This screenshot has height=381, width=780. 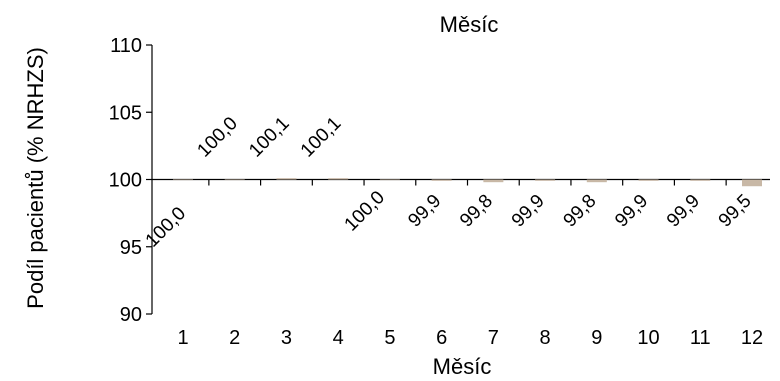 What do you see at coordinates (131, 248) in the screenshot?
I see `y-tick-label: 95` at bounding box center [131, 248].